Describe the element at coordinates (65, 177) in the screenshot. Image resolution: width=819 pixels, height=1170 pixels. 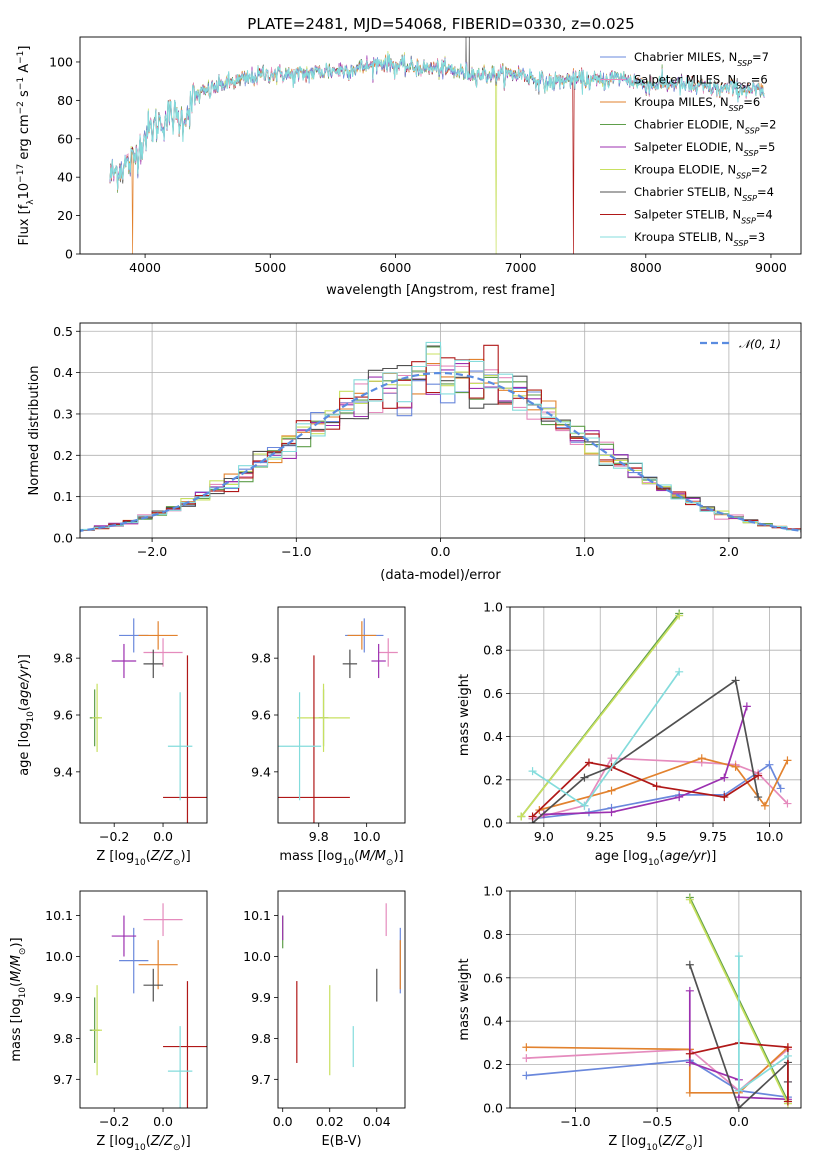
I see `y-tick-label: 40` at that location.